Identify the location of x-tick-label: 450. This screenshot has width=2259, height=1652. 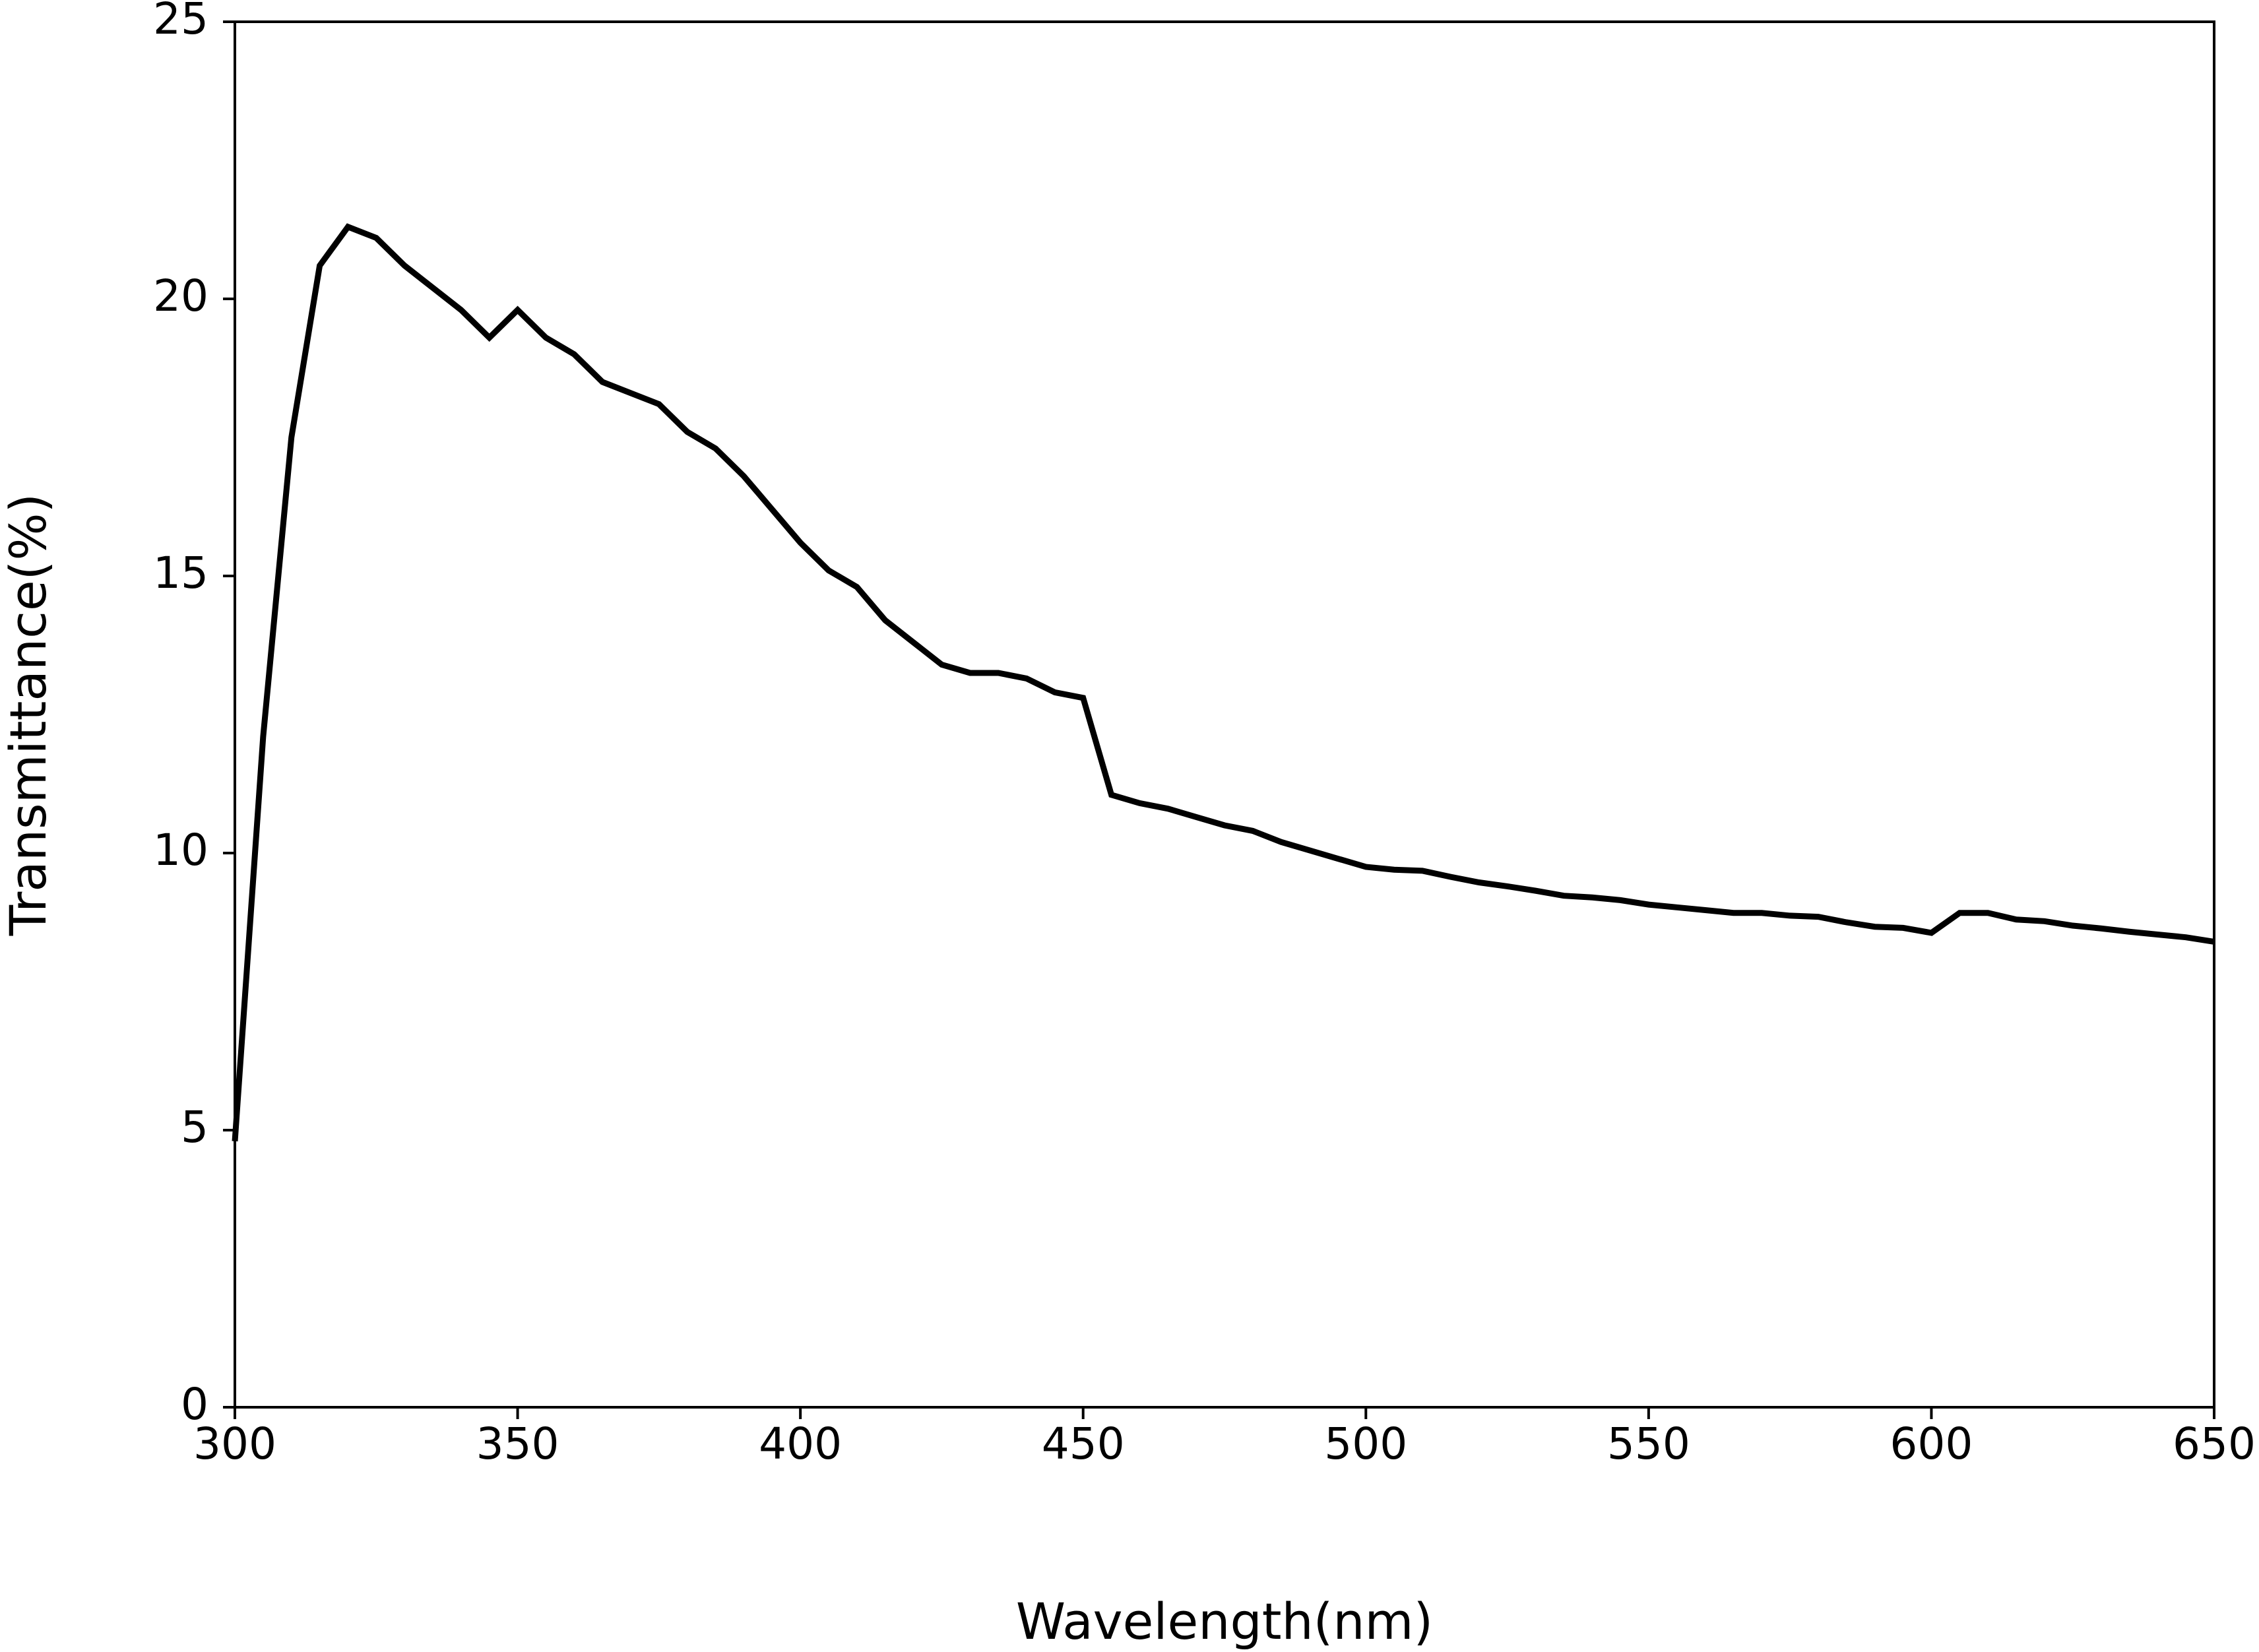
(1083, 1443).